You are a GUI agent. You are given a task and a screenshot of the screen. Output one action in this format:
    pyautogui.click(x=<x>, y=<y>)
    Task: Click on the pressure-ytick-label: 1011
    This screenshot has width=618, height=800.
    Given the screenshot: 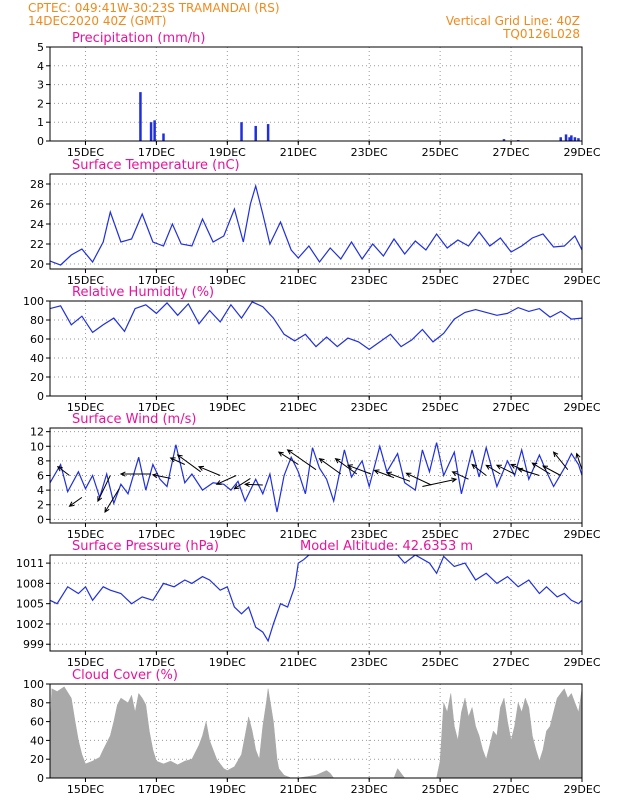 What is the action you would take?
    pyautogui.click(x=30, y=563)
    